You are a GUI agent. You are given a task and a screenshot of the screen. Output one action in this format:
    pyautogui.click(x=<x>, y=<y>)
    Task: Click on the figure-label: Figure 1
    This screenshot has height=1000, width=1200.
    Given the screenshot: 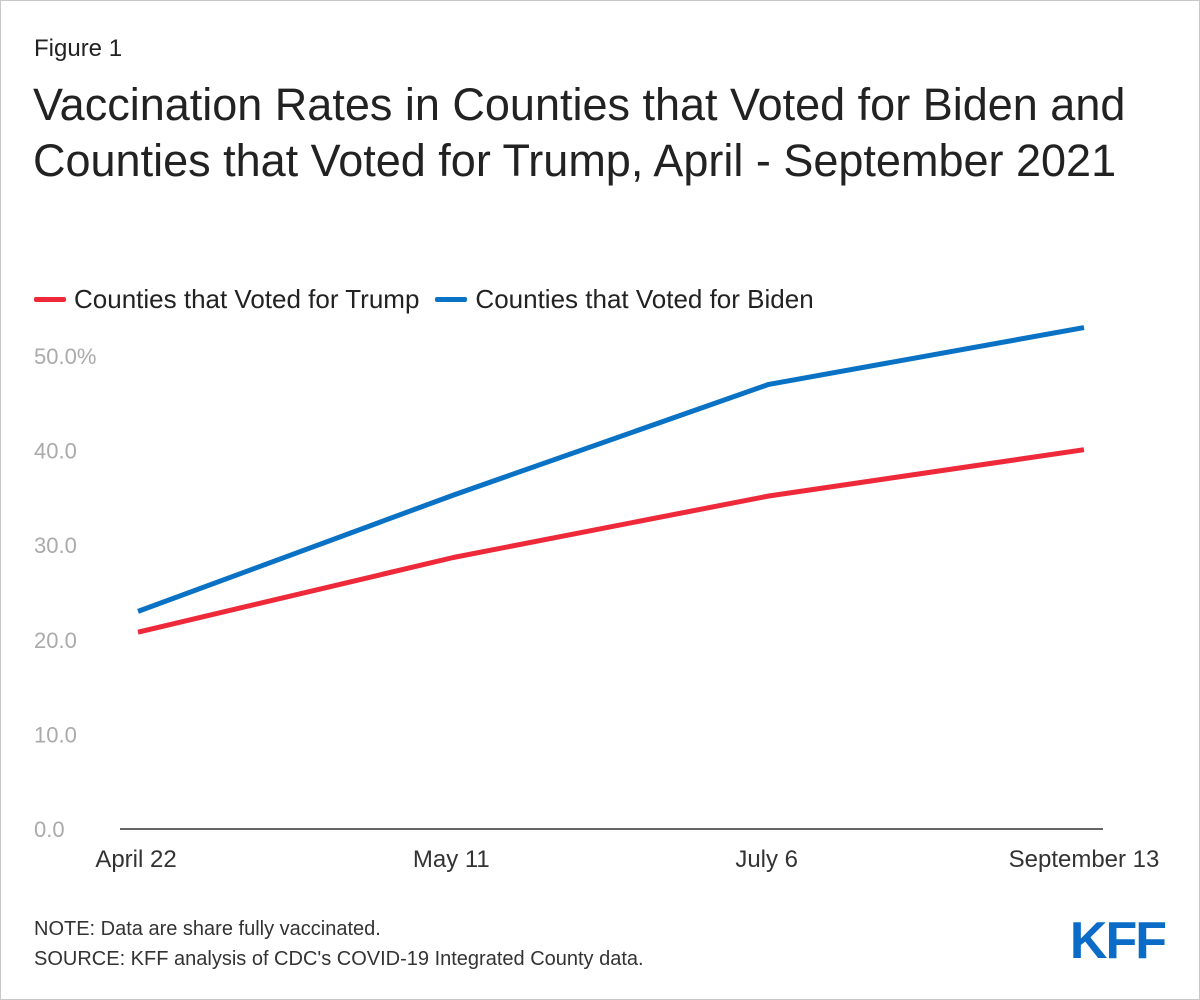 What is the action you would take?
    pyautogui.click(x=78, y=48)
    